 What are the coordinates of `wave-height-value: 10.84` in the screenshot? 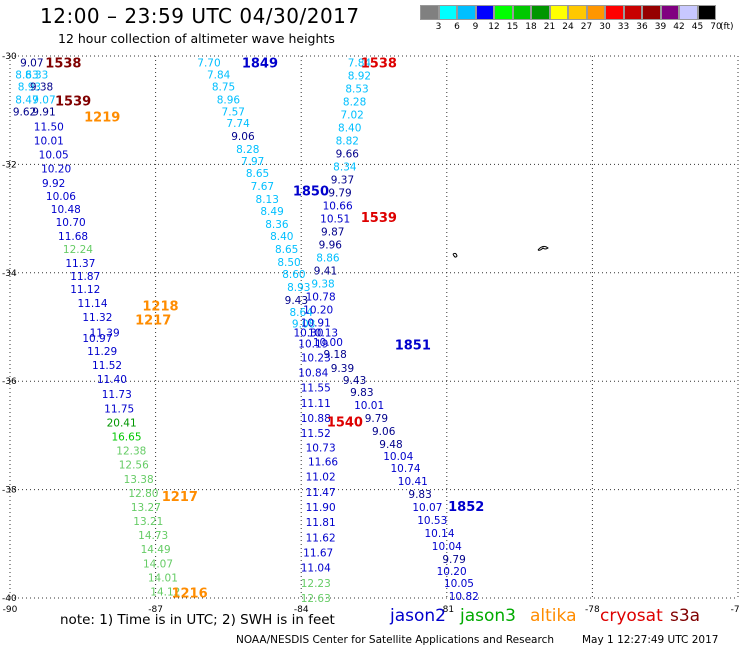 It's located at (313, 374).